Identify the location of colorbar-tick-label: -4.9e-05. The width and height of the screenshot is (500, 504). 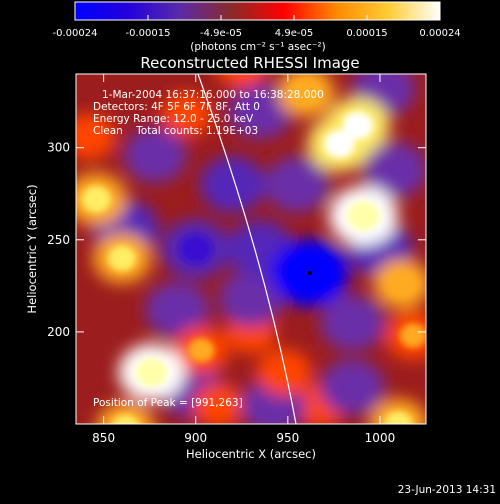
(221, 33).